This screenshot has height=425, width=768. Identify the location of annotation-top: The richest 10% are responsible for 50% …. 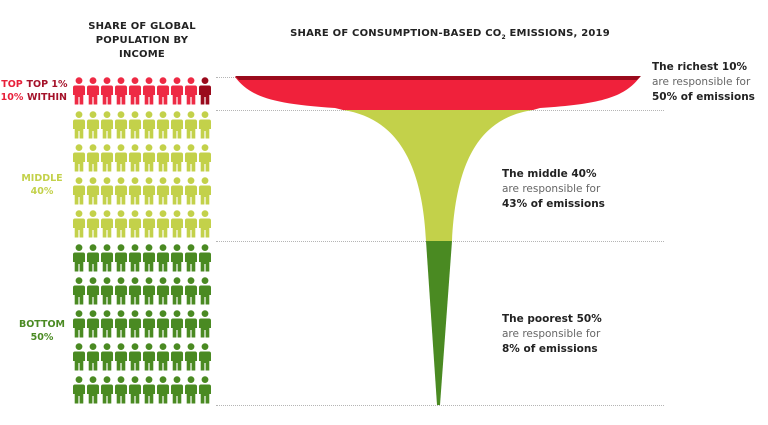
(710, 82).